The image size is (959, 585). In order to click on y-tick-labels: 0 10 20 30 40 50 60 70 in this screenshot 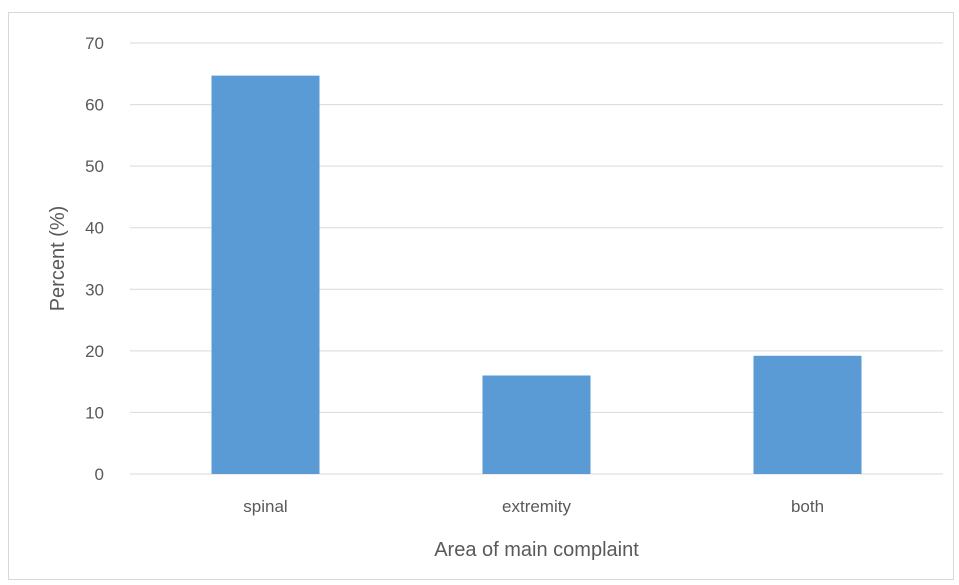, I will do `click(94, 259)`.